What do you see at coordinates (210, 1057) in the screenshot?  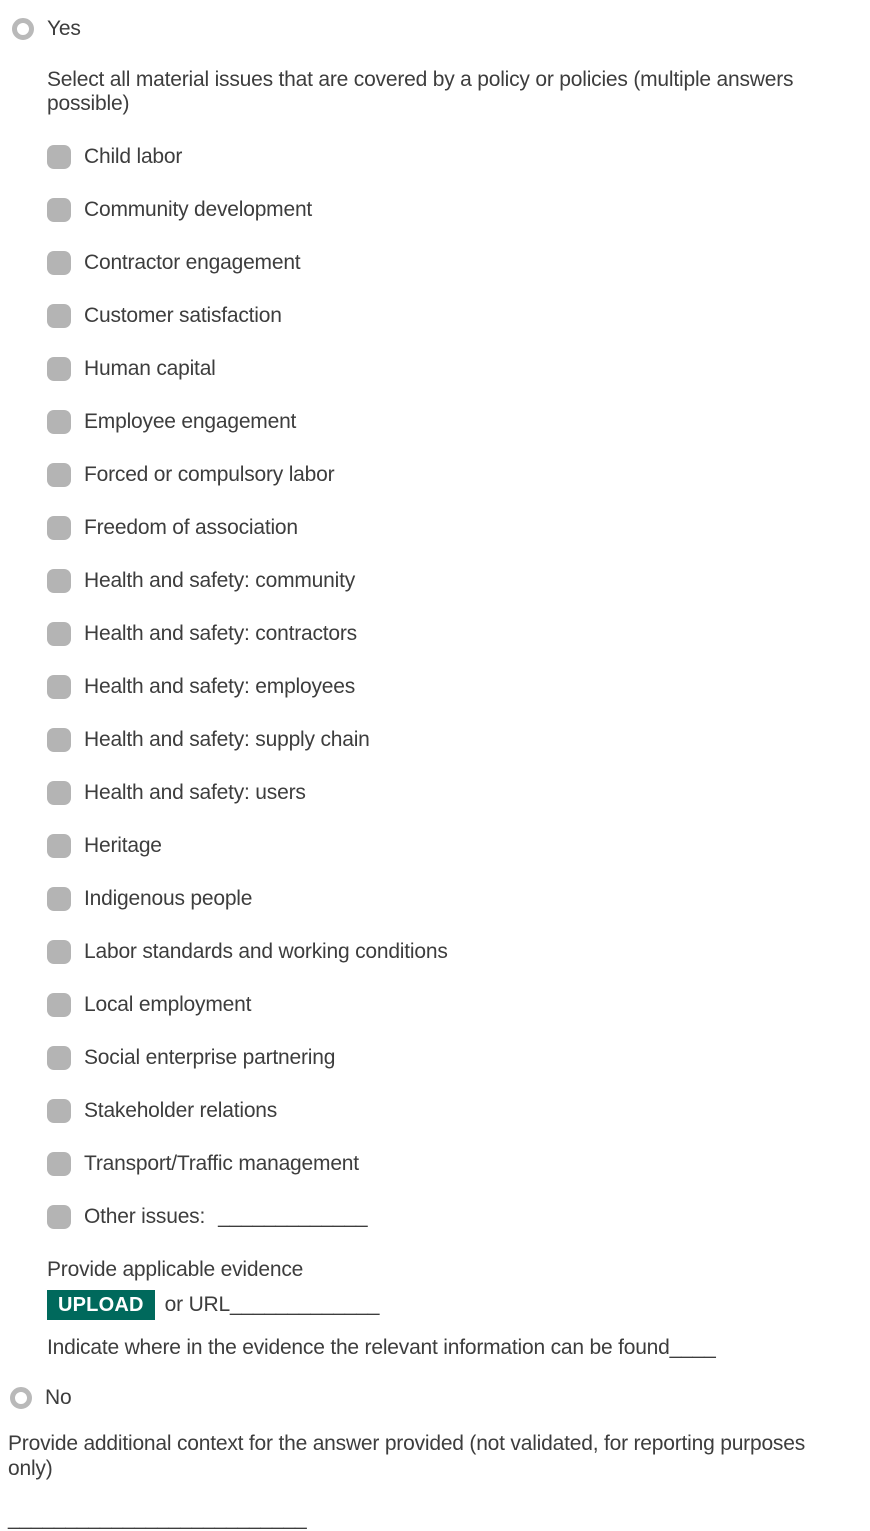 I see `checkbox-label: Social enterprise partnering` at bounding box center [210, 1057].